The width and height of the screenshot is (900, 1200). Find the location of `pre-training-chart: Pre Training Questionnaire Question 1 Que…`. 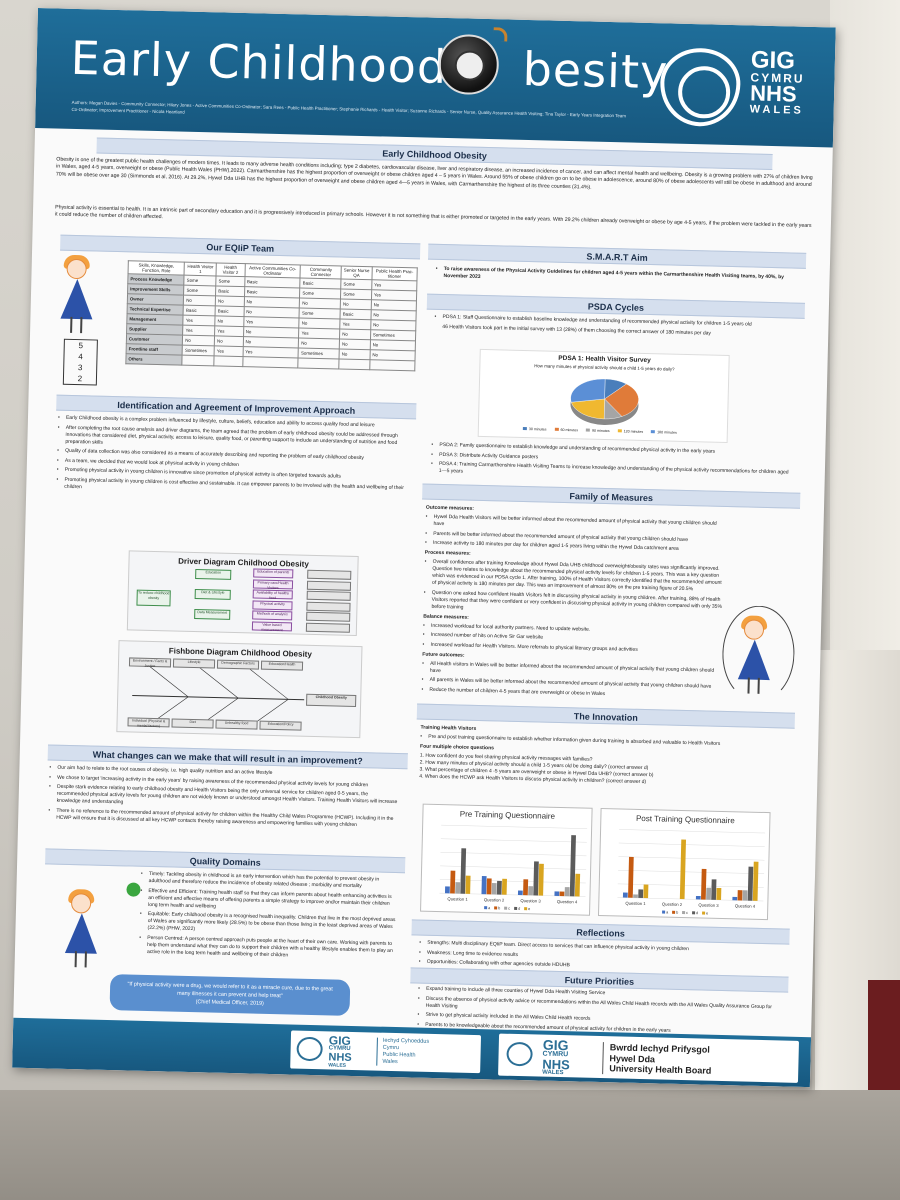

pre-training-chart: Pre Training Questionnaire Question 1 Que… is located at coordinates (506, 859).